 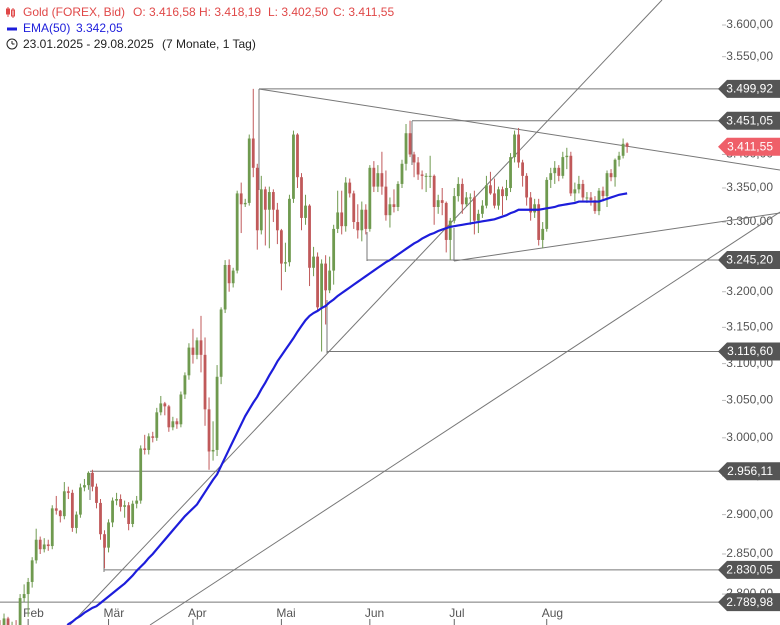 I want to click on legend-open: O: 3.416,58, so click(x=164, y=12).